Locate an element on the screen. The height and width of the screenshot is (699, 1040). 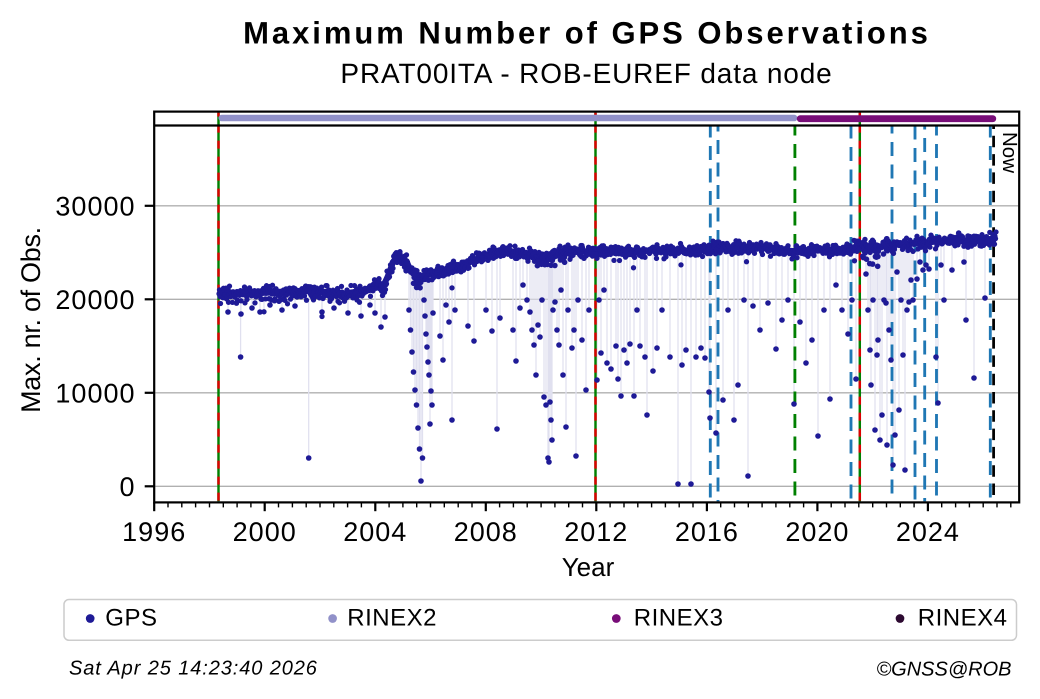
svg-text: RINEX2 is located at coordinates (392, 618).